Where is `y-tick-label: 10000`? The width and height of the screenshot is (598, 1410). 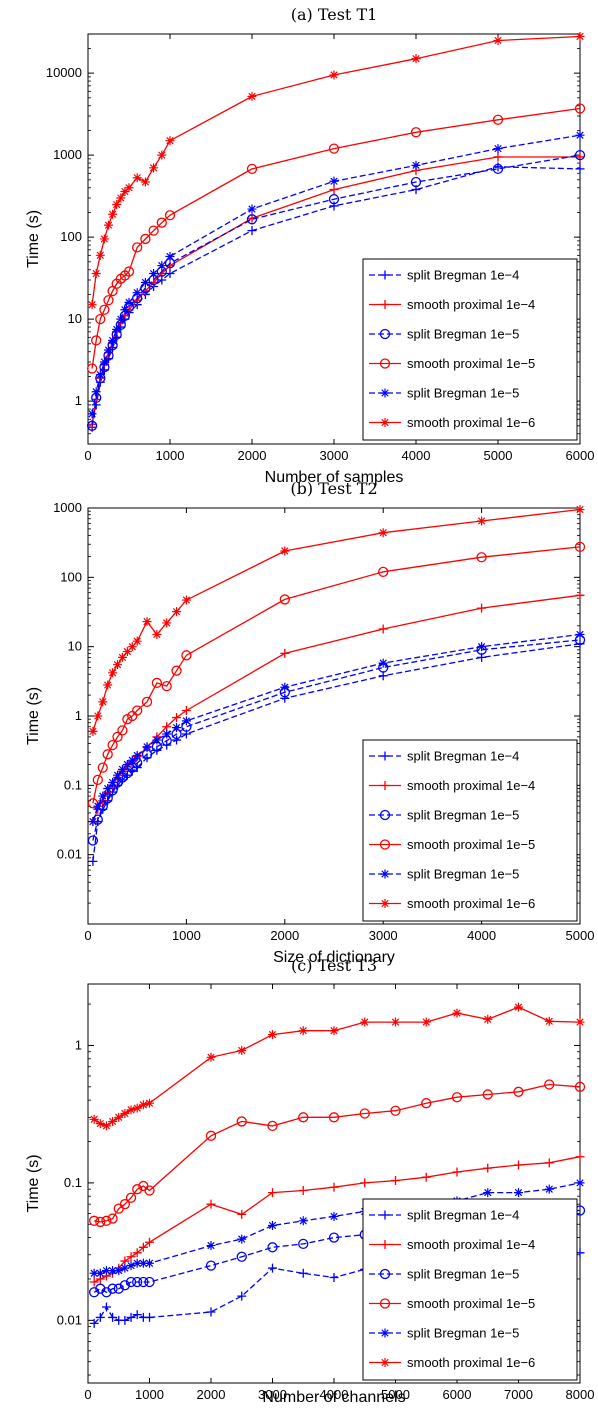
y-tick-label: 10000 is located at coordinates (64, 72).